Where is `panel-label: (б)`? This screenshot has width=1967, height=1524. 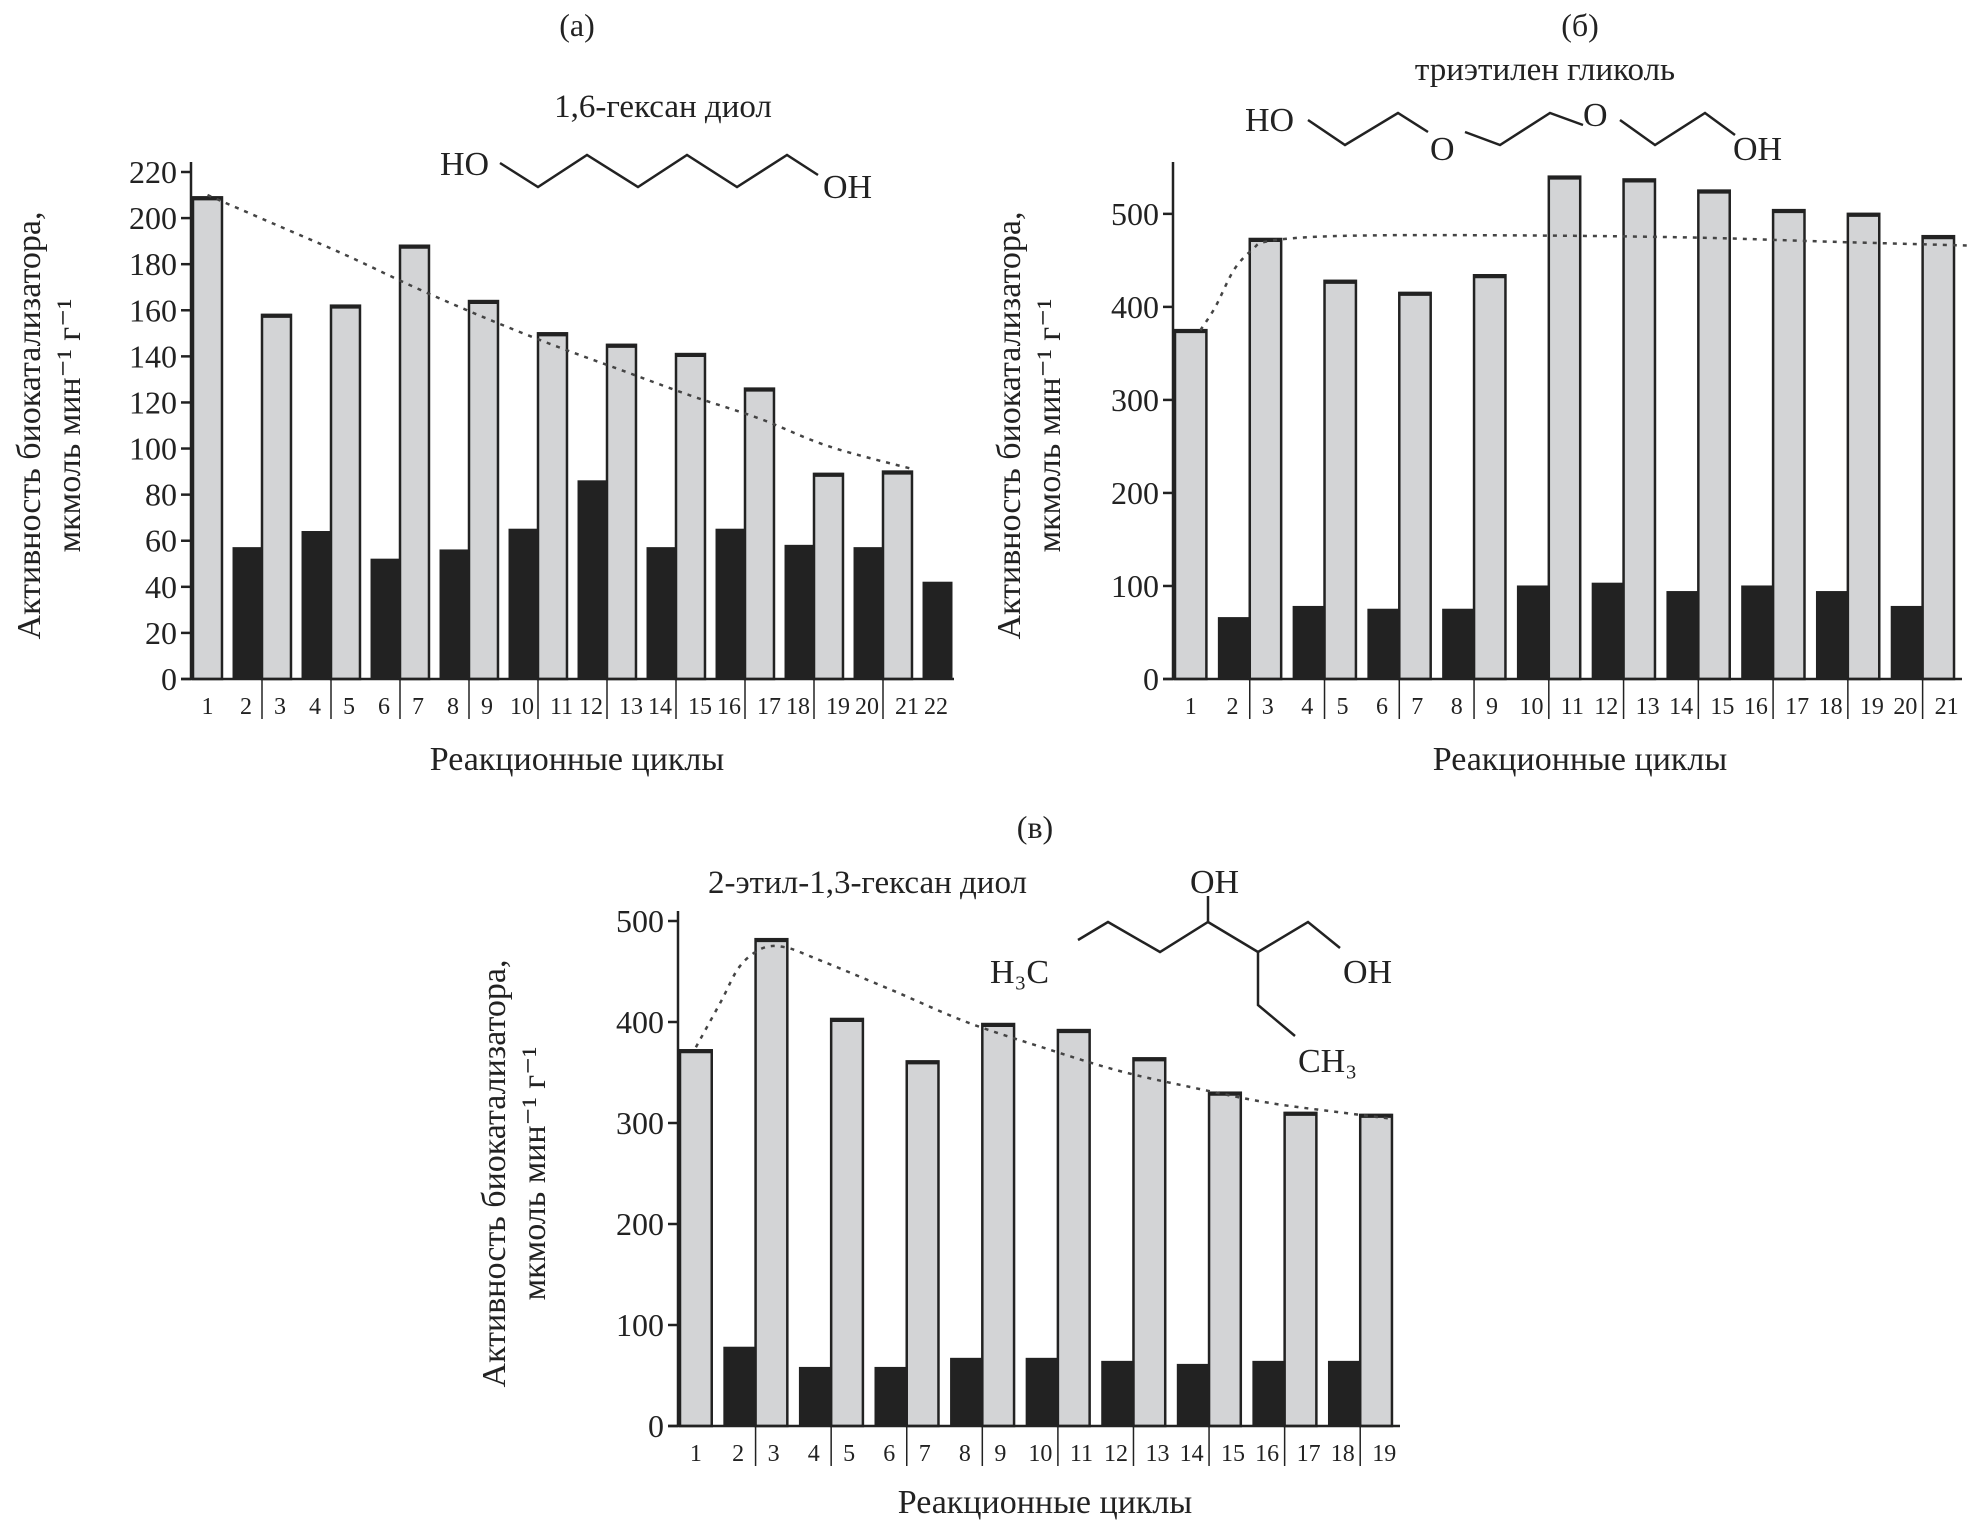 panel-label: (б) is located at coordinates (1580, 25).